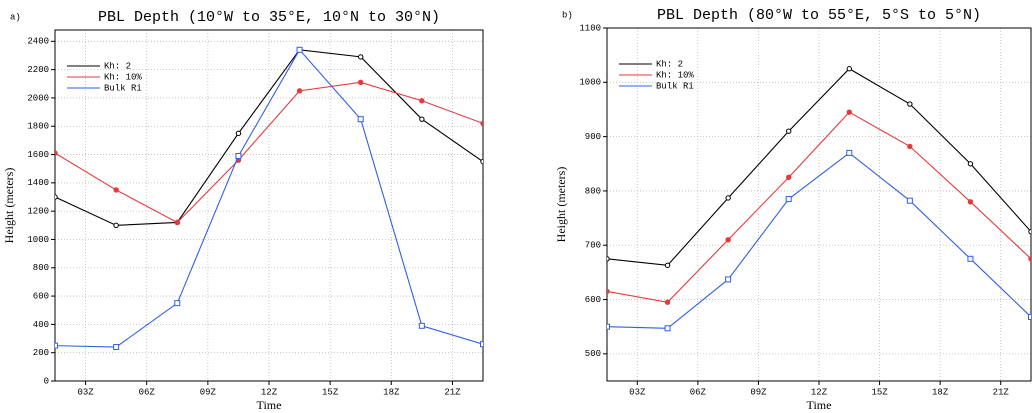 The width and height of the screenshot is (1032, 413). I want to click on chart-title: PBL Depth (80°W to 55°E, 5°S to 5°N), so click(819, 15).